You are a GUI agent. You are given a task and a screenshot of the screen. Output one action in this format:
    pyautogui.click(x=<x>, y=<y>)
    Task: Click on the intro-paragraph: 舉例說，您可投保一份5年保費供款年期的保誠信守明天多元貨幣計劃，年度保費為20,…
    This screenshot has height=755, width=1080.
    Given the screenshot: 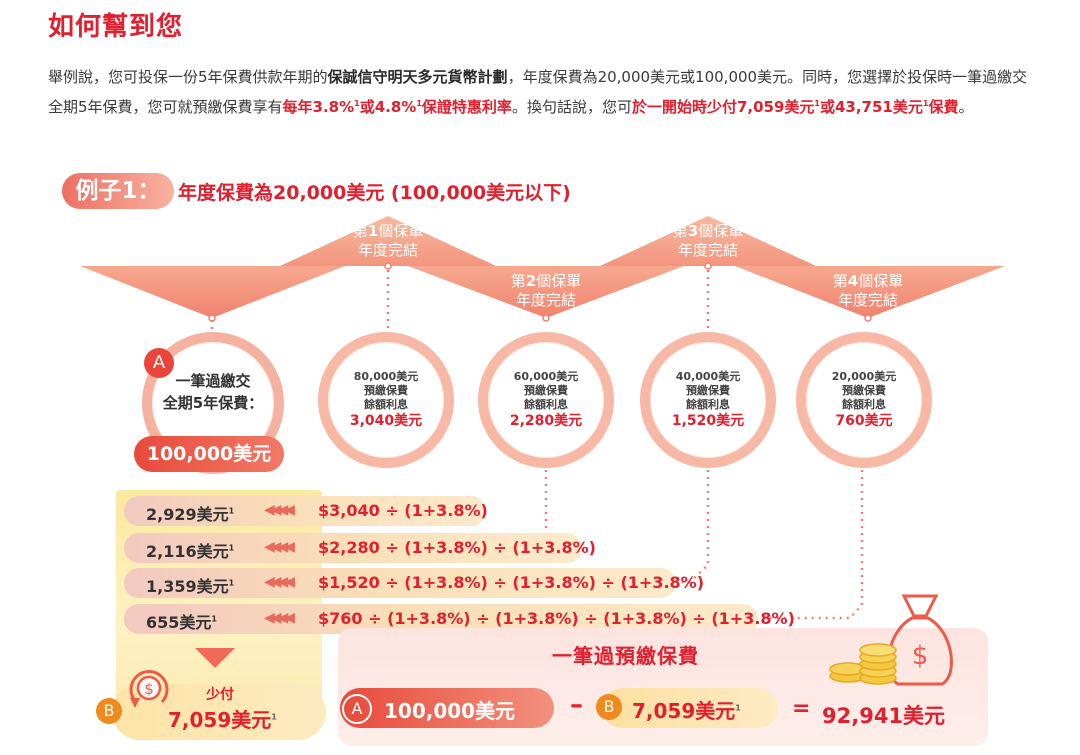 What is the action you would take?
    pyautogui.click(x=543, y=92)
    